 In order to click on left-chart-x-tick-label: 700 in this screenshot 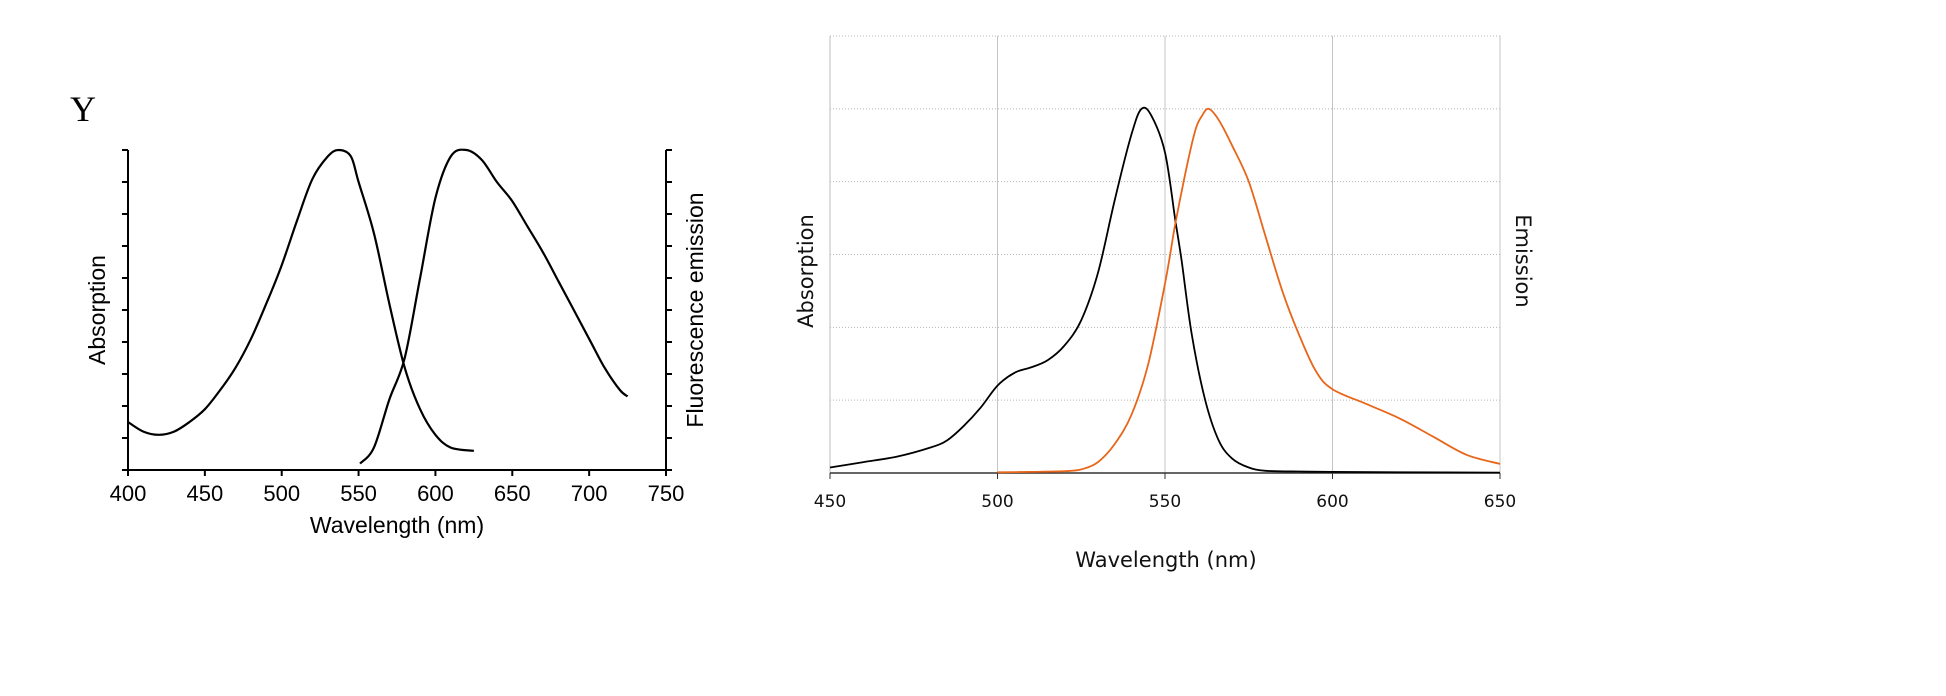, I will do `click(589, 493)`.